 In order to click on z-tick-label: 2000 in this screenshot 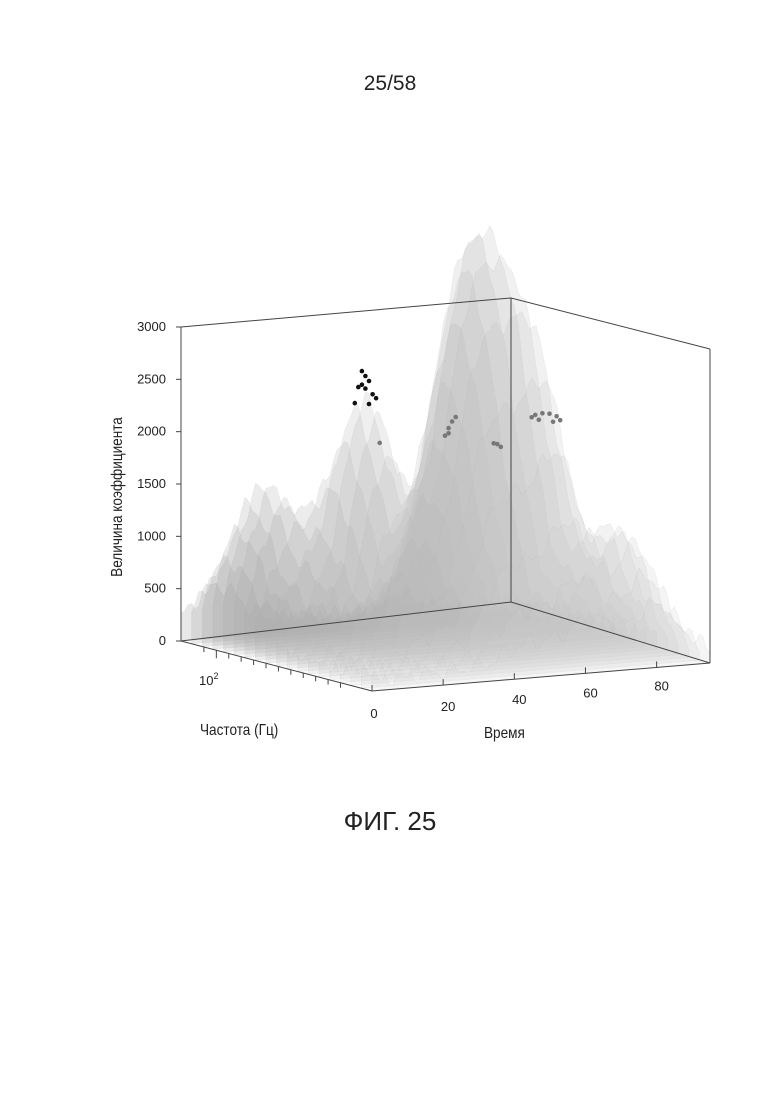, I will do `click(151, 431)`.